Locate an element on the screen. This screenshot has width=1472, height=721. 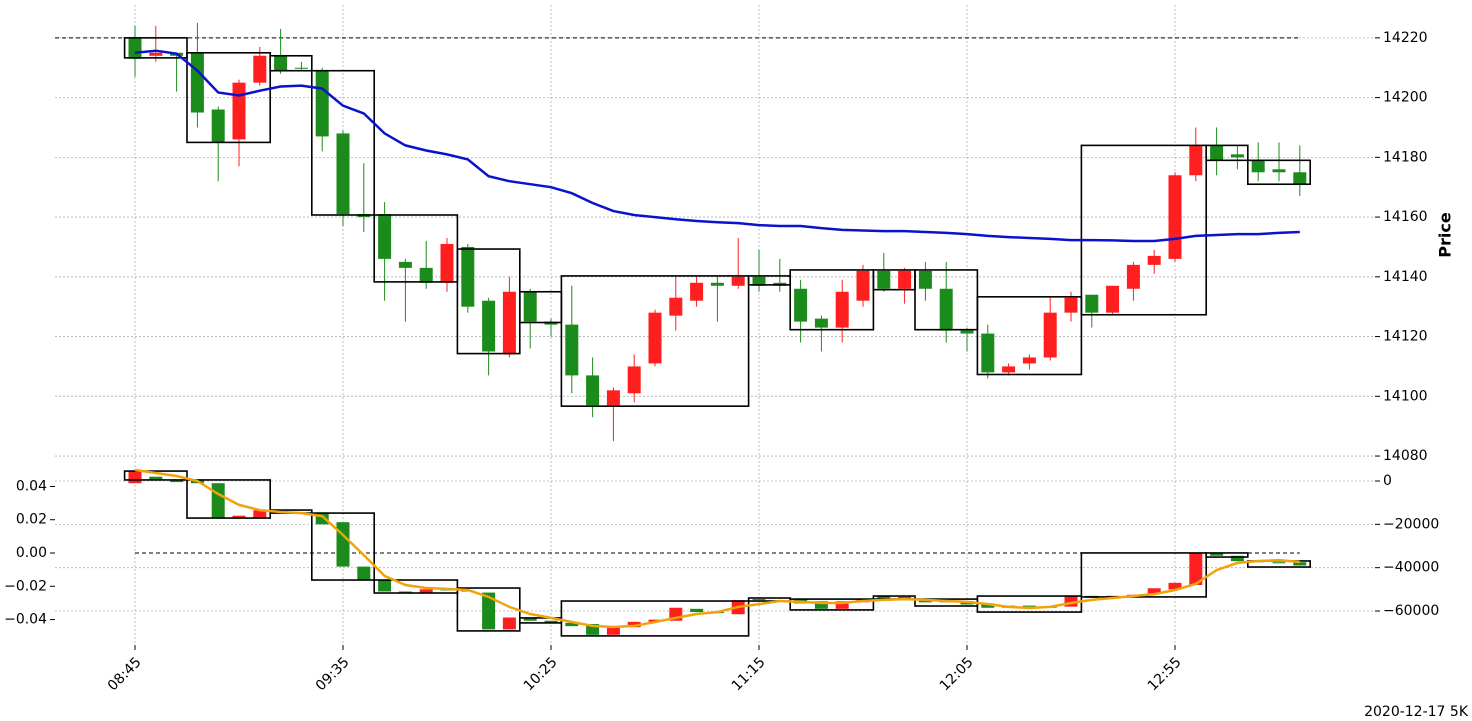
y-tick-label: −20000 is located at coordinates (1411, 524).